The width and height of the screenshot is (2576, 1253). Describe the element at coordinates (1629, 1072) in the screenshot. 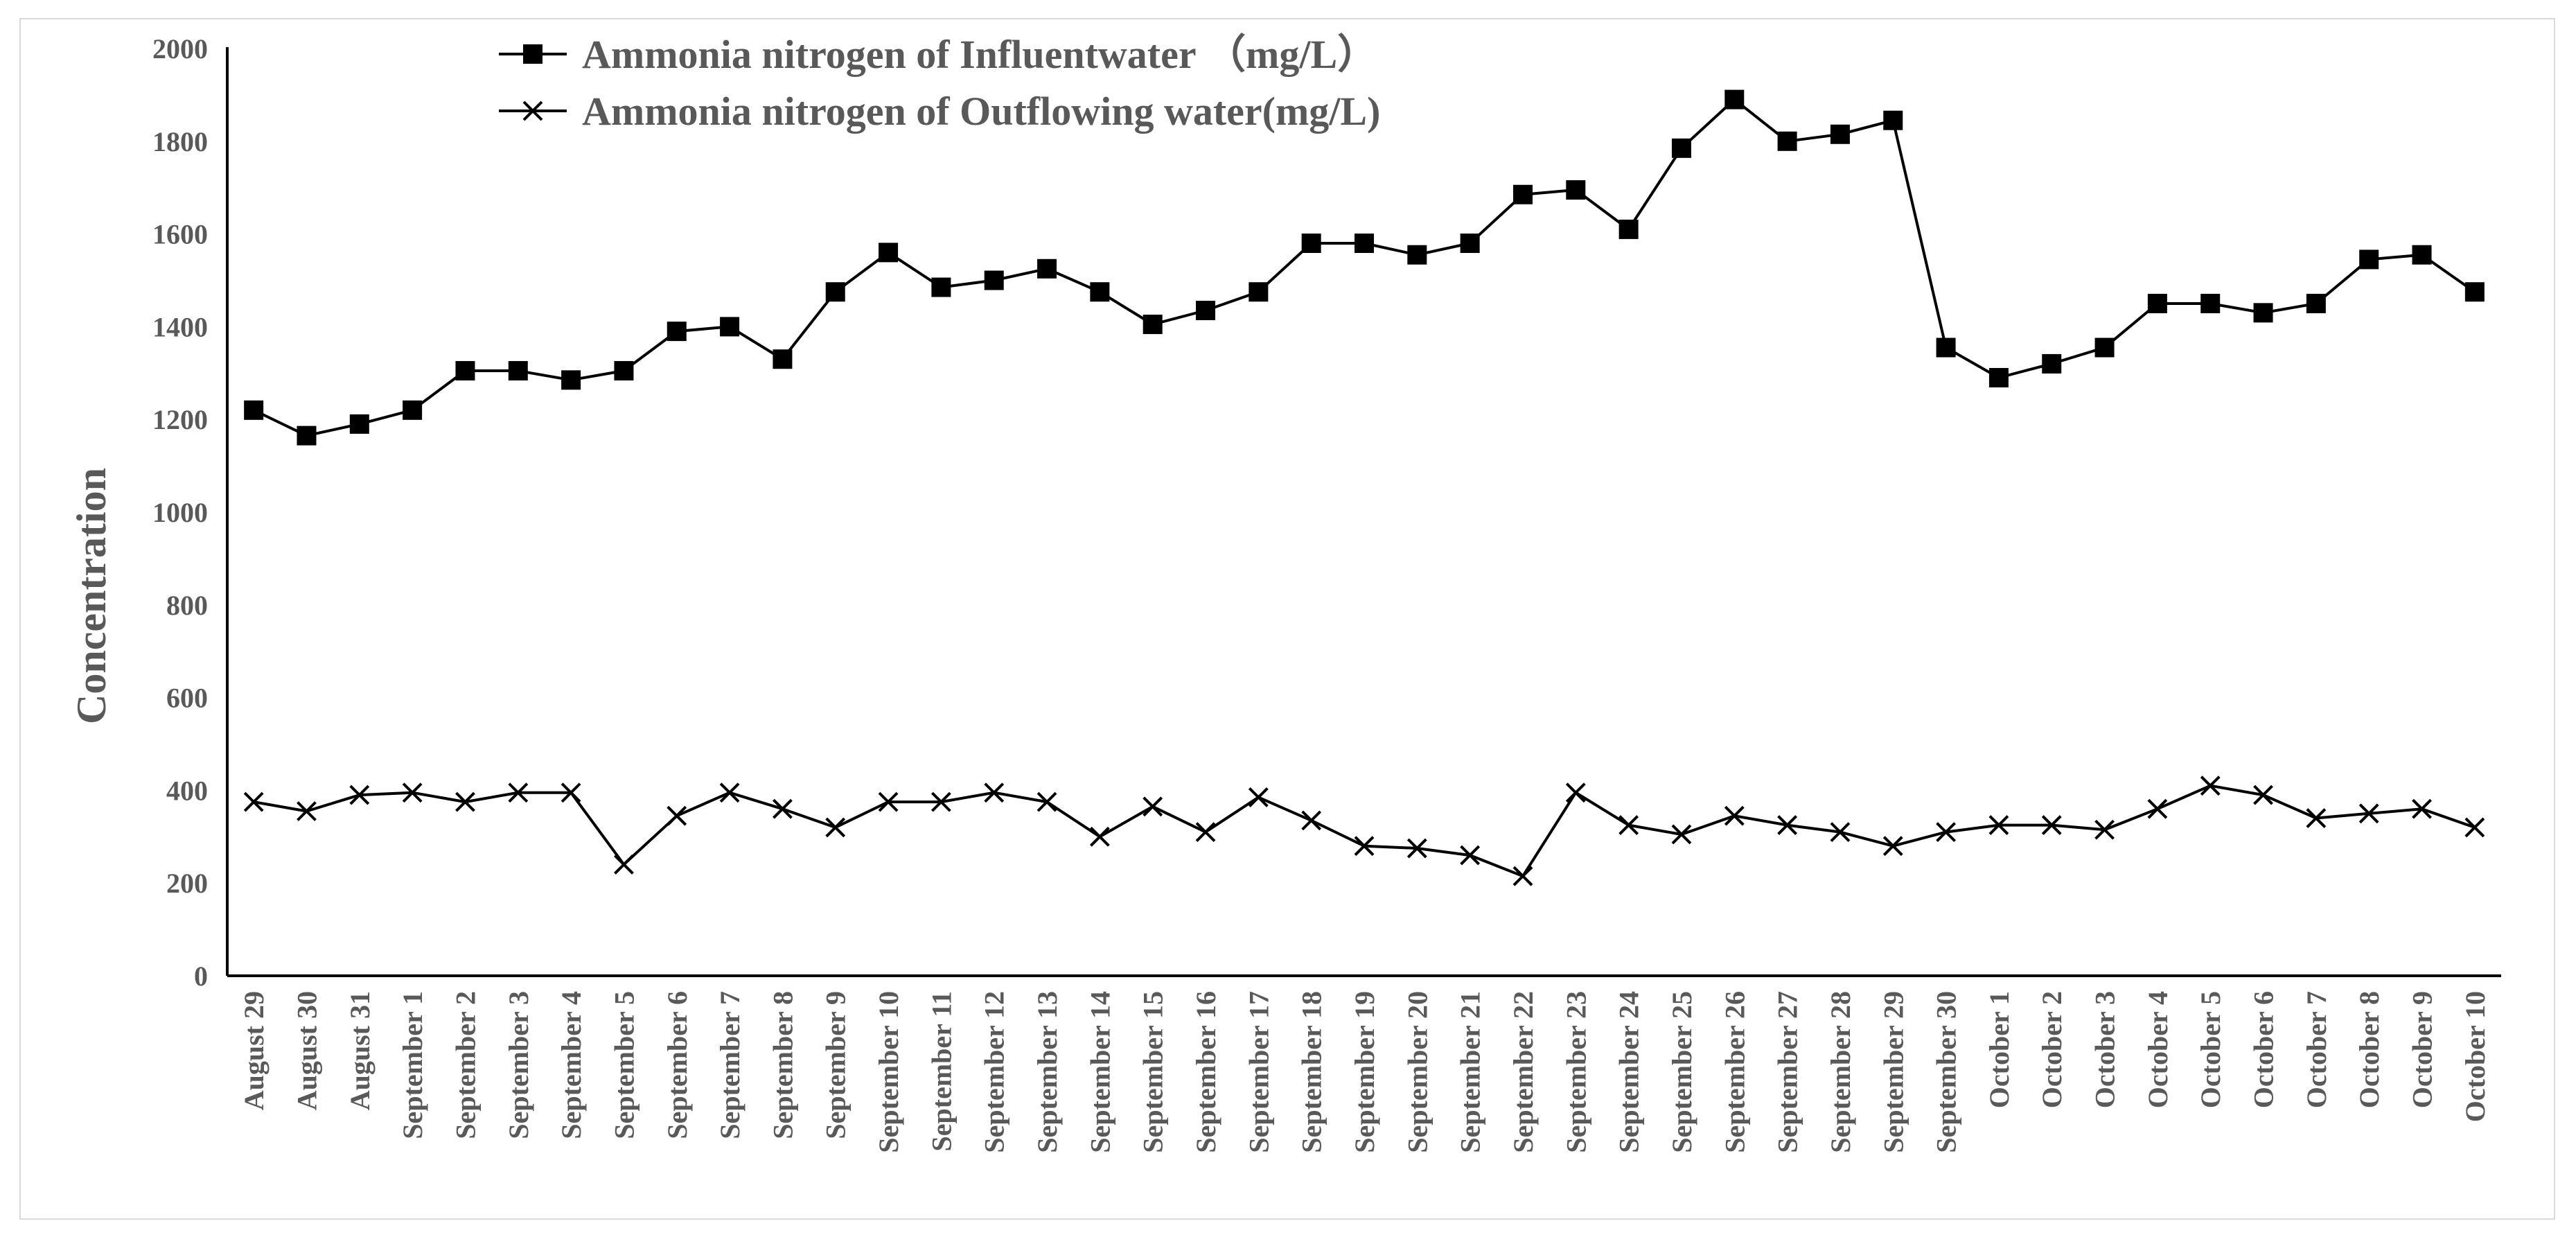

I see `x-tick-label: September 24` at that location.